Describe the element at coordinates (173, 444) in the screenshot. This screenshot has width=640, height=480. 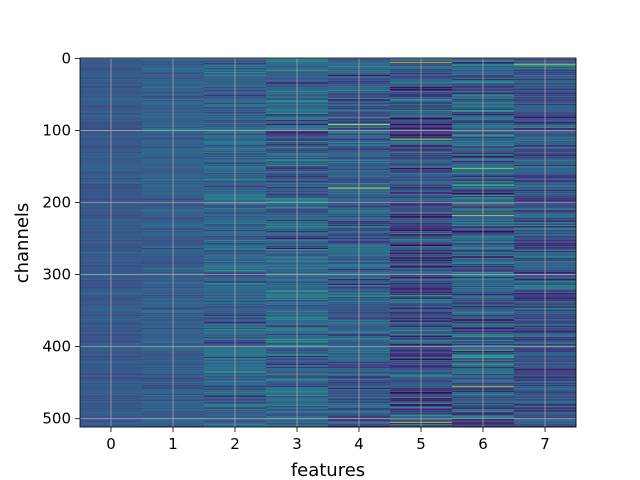
I see `x-tick-label: 1` at that location.